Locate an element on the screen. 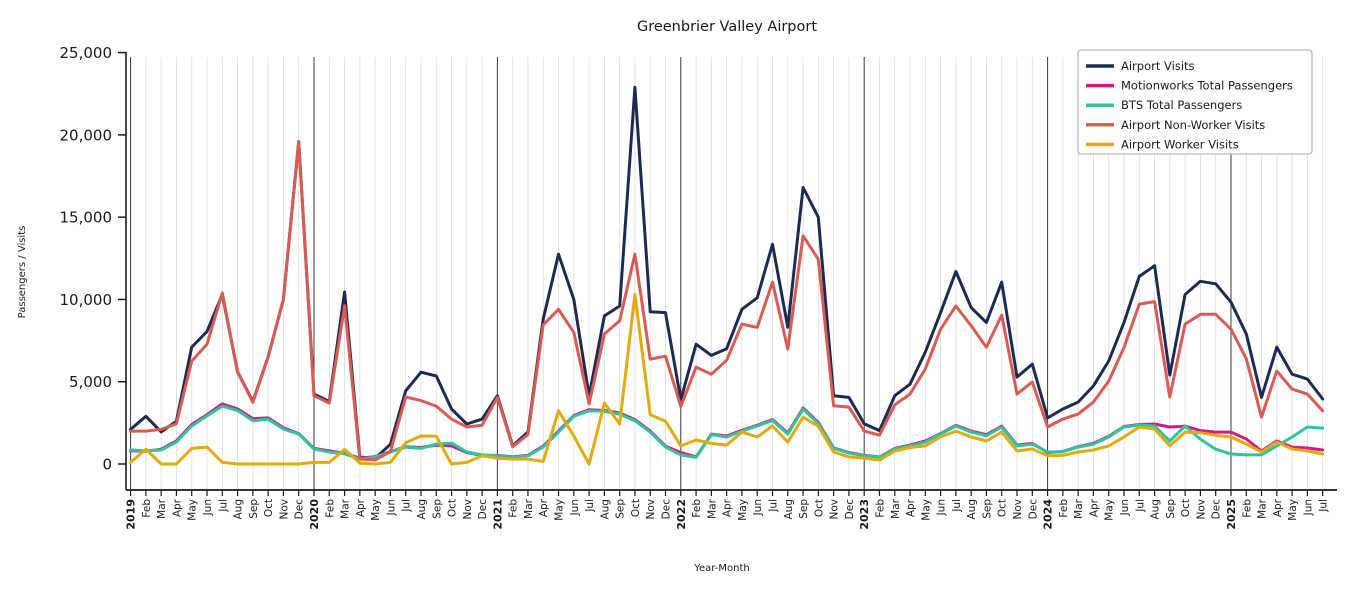 The width and height of the screenshot is (1350, 600). legend-item: Airport Non-Worker Visits is located at coordinates (1175, 125).